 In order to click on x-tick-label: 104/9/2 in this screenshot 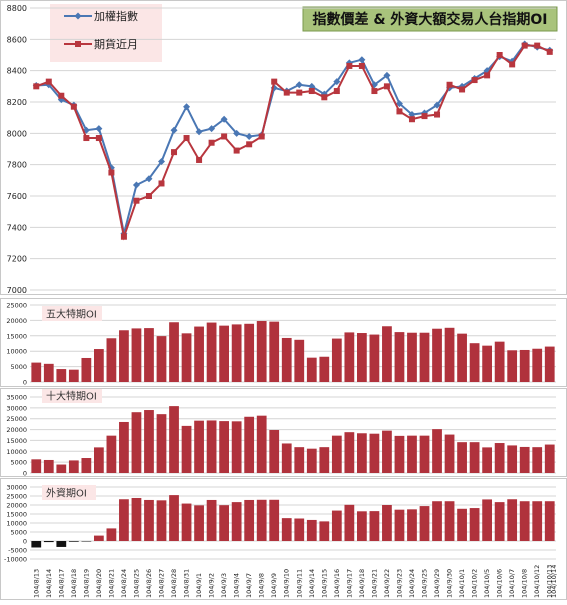, I will do `click(212, 585)`.